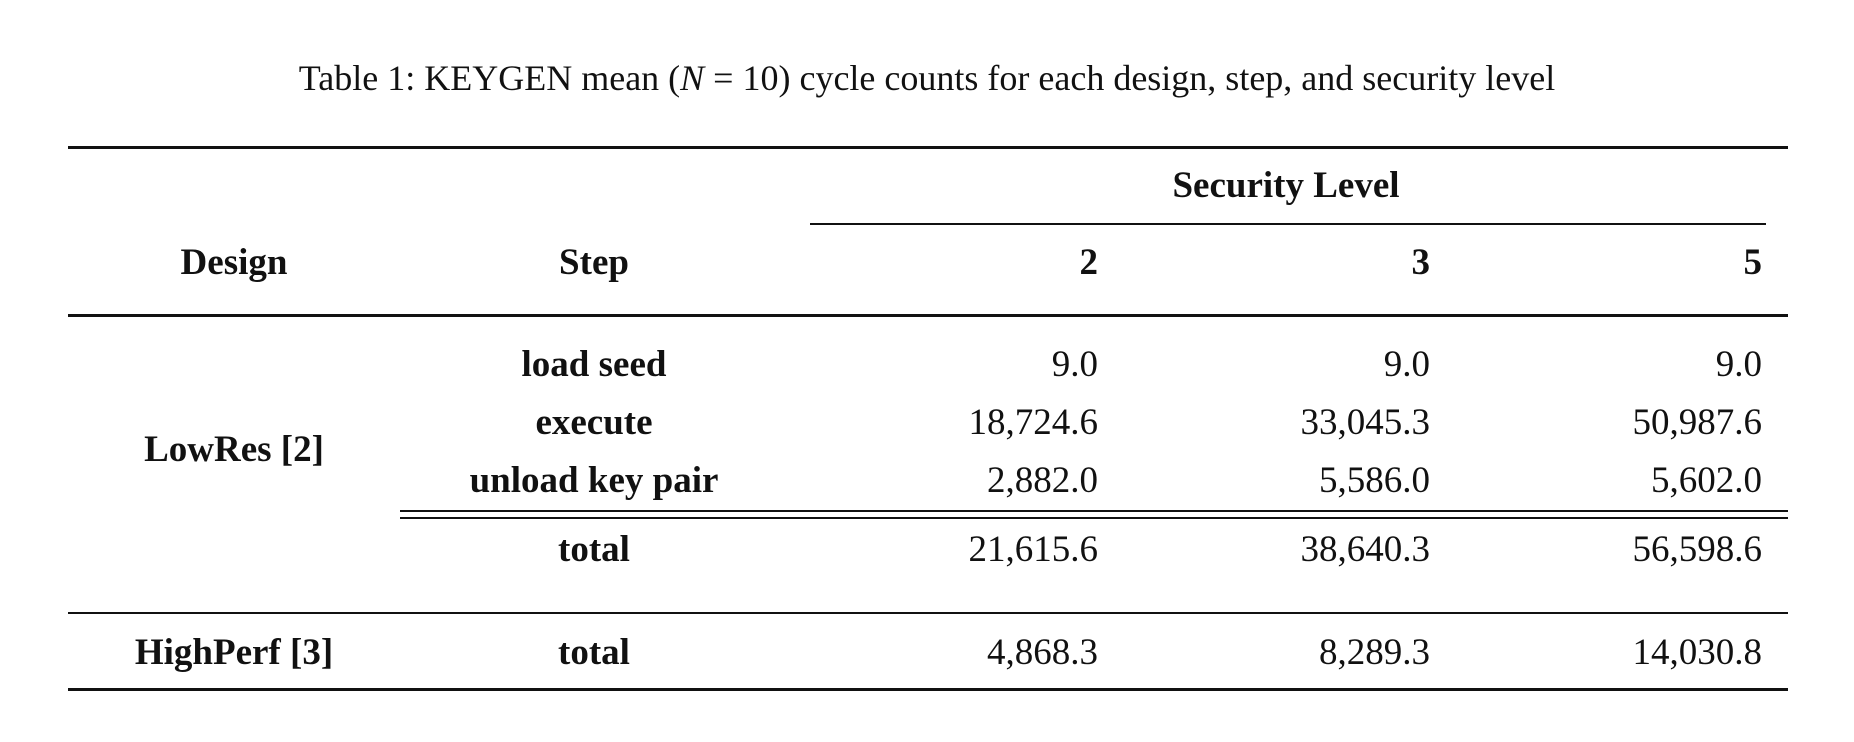 This screenshot has height=742, width=1854. I want to click on step-total-lowres: total, so click(594, 549).